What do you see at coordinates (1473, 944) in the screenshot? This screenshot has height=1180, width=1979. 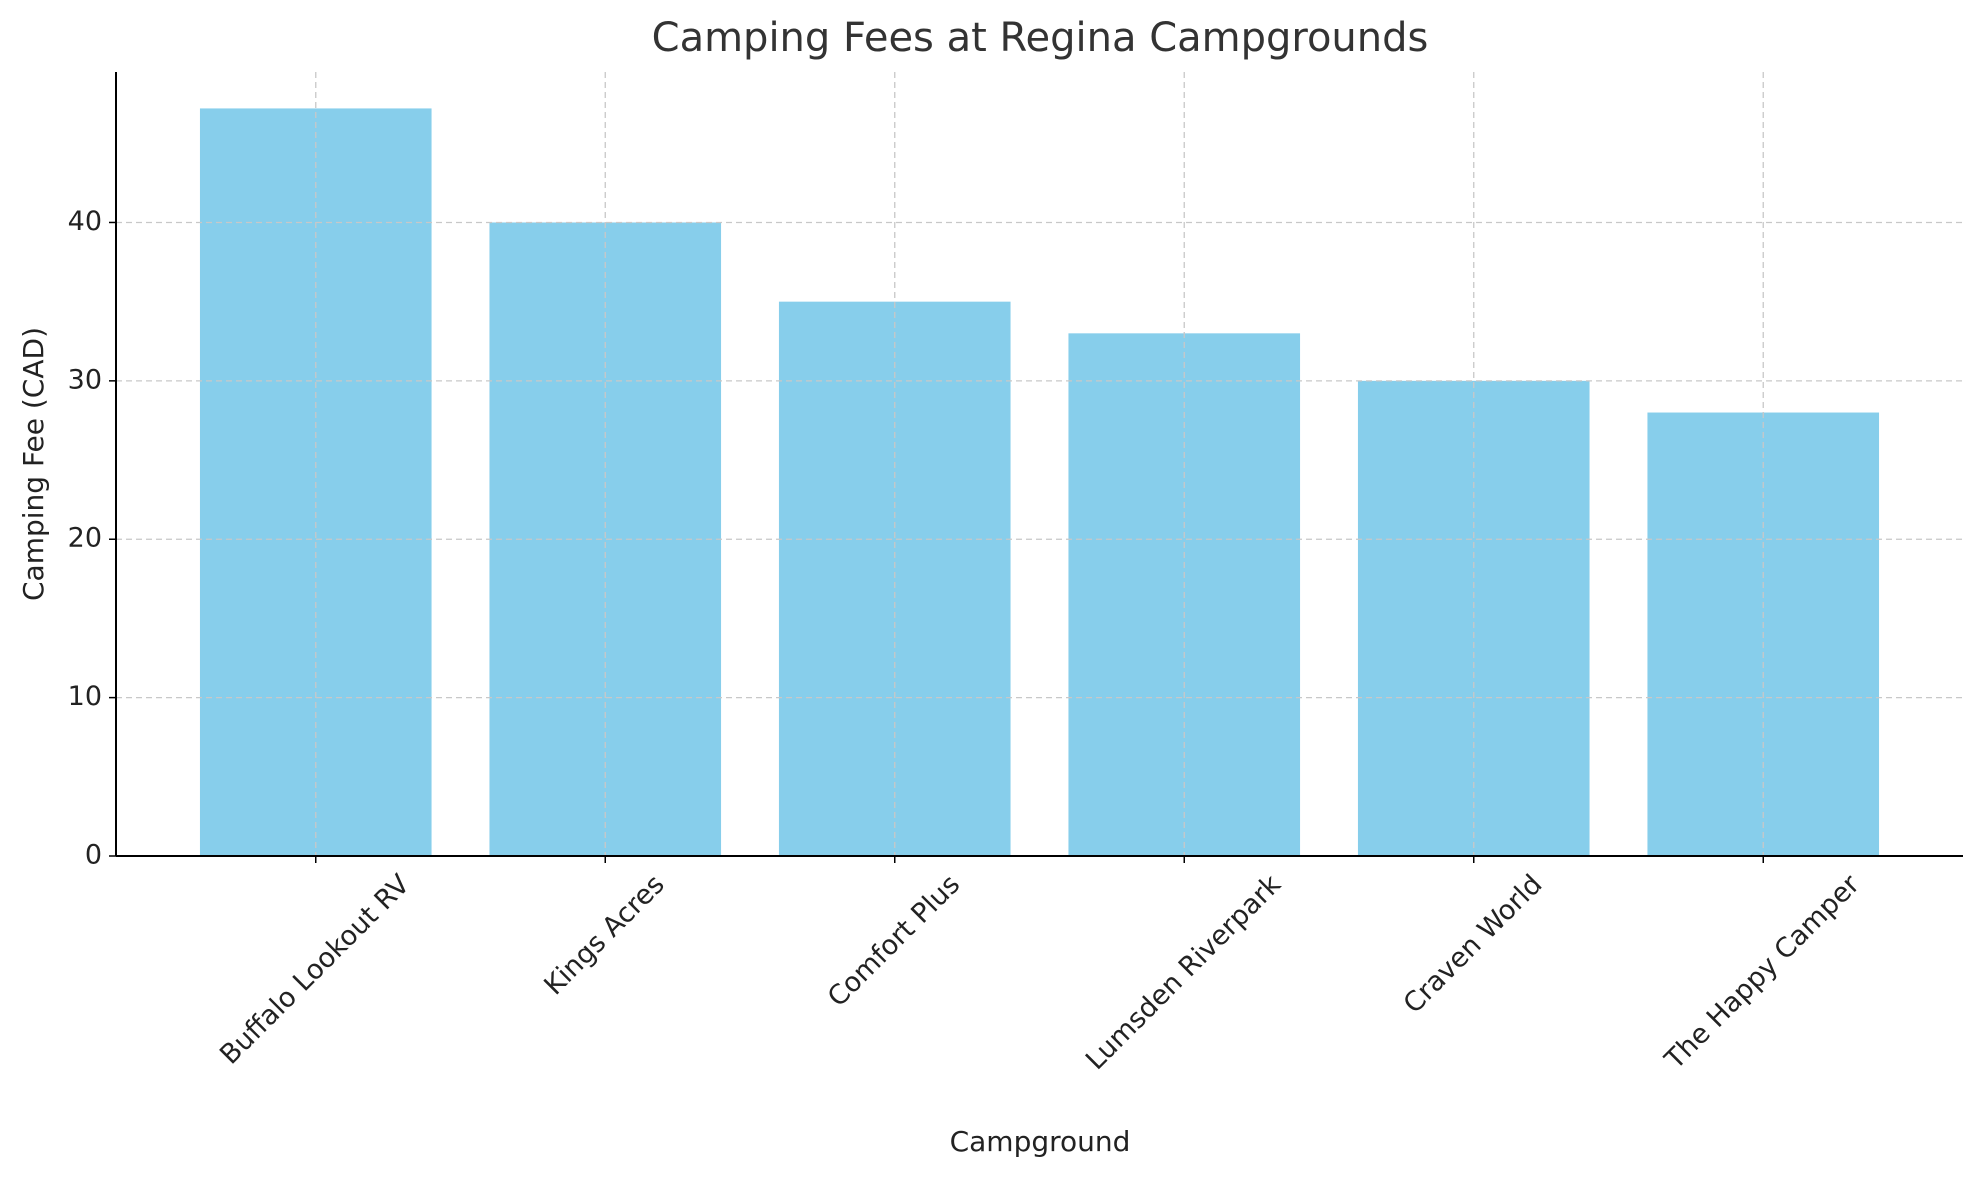 I see `x-tick-label: Craven World` at bounding box center [1473, 944].